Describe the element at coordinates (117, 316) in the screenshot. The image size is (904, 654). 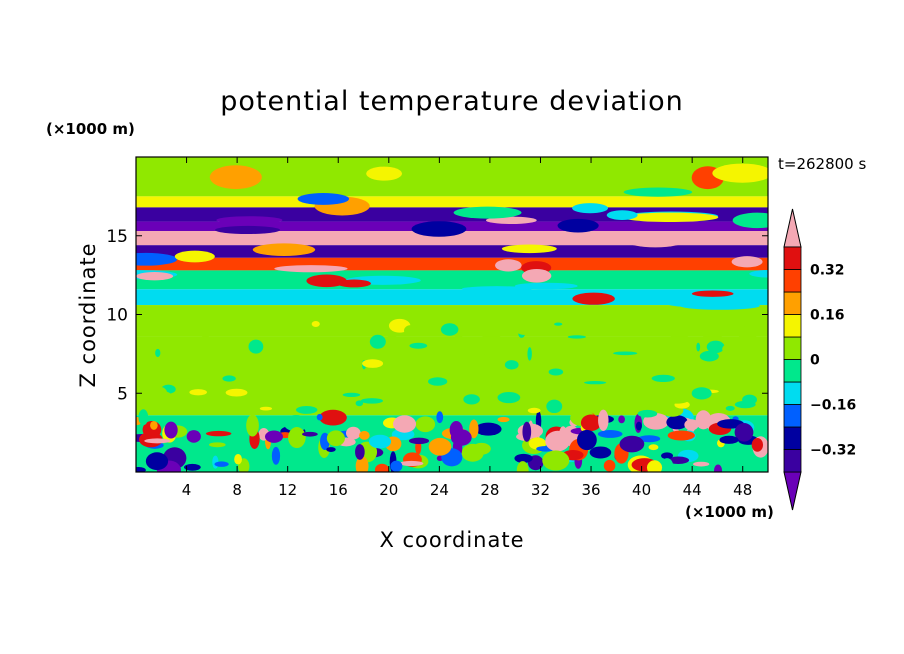
I see `y-tick-label: 10` at that location.